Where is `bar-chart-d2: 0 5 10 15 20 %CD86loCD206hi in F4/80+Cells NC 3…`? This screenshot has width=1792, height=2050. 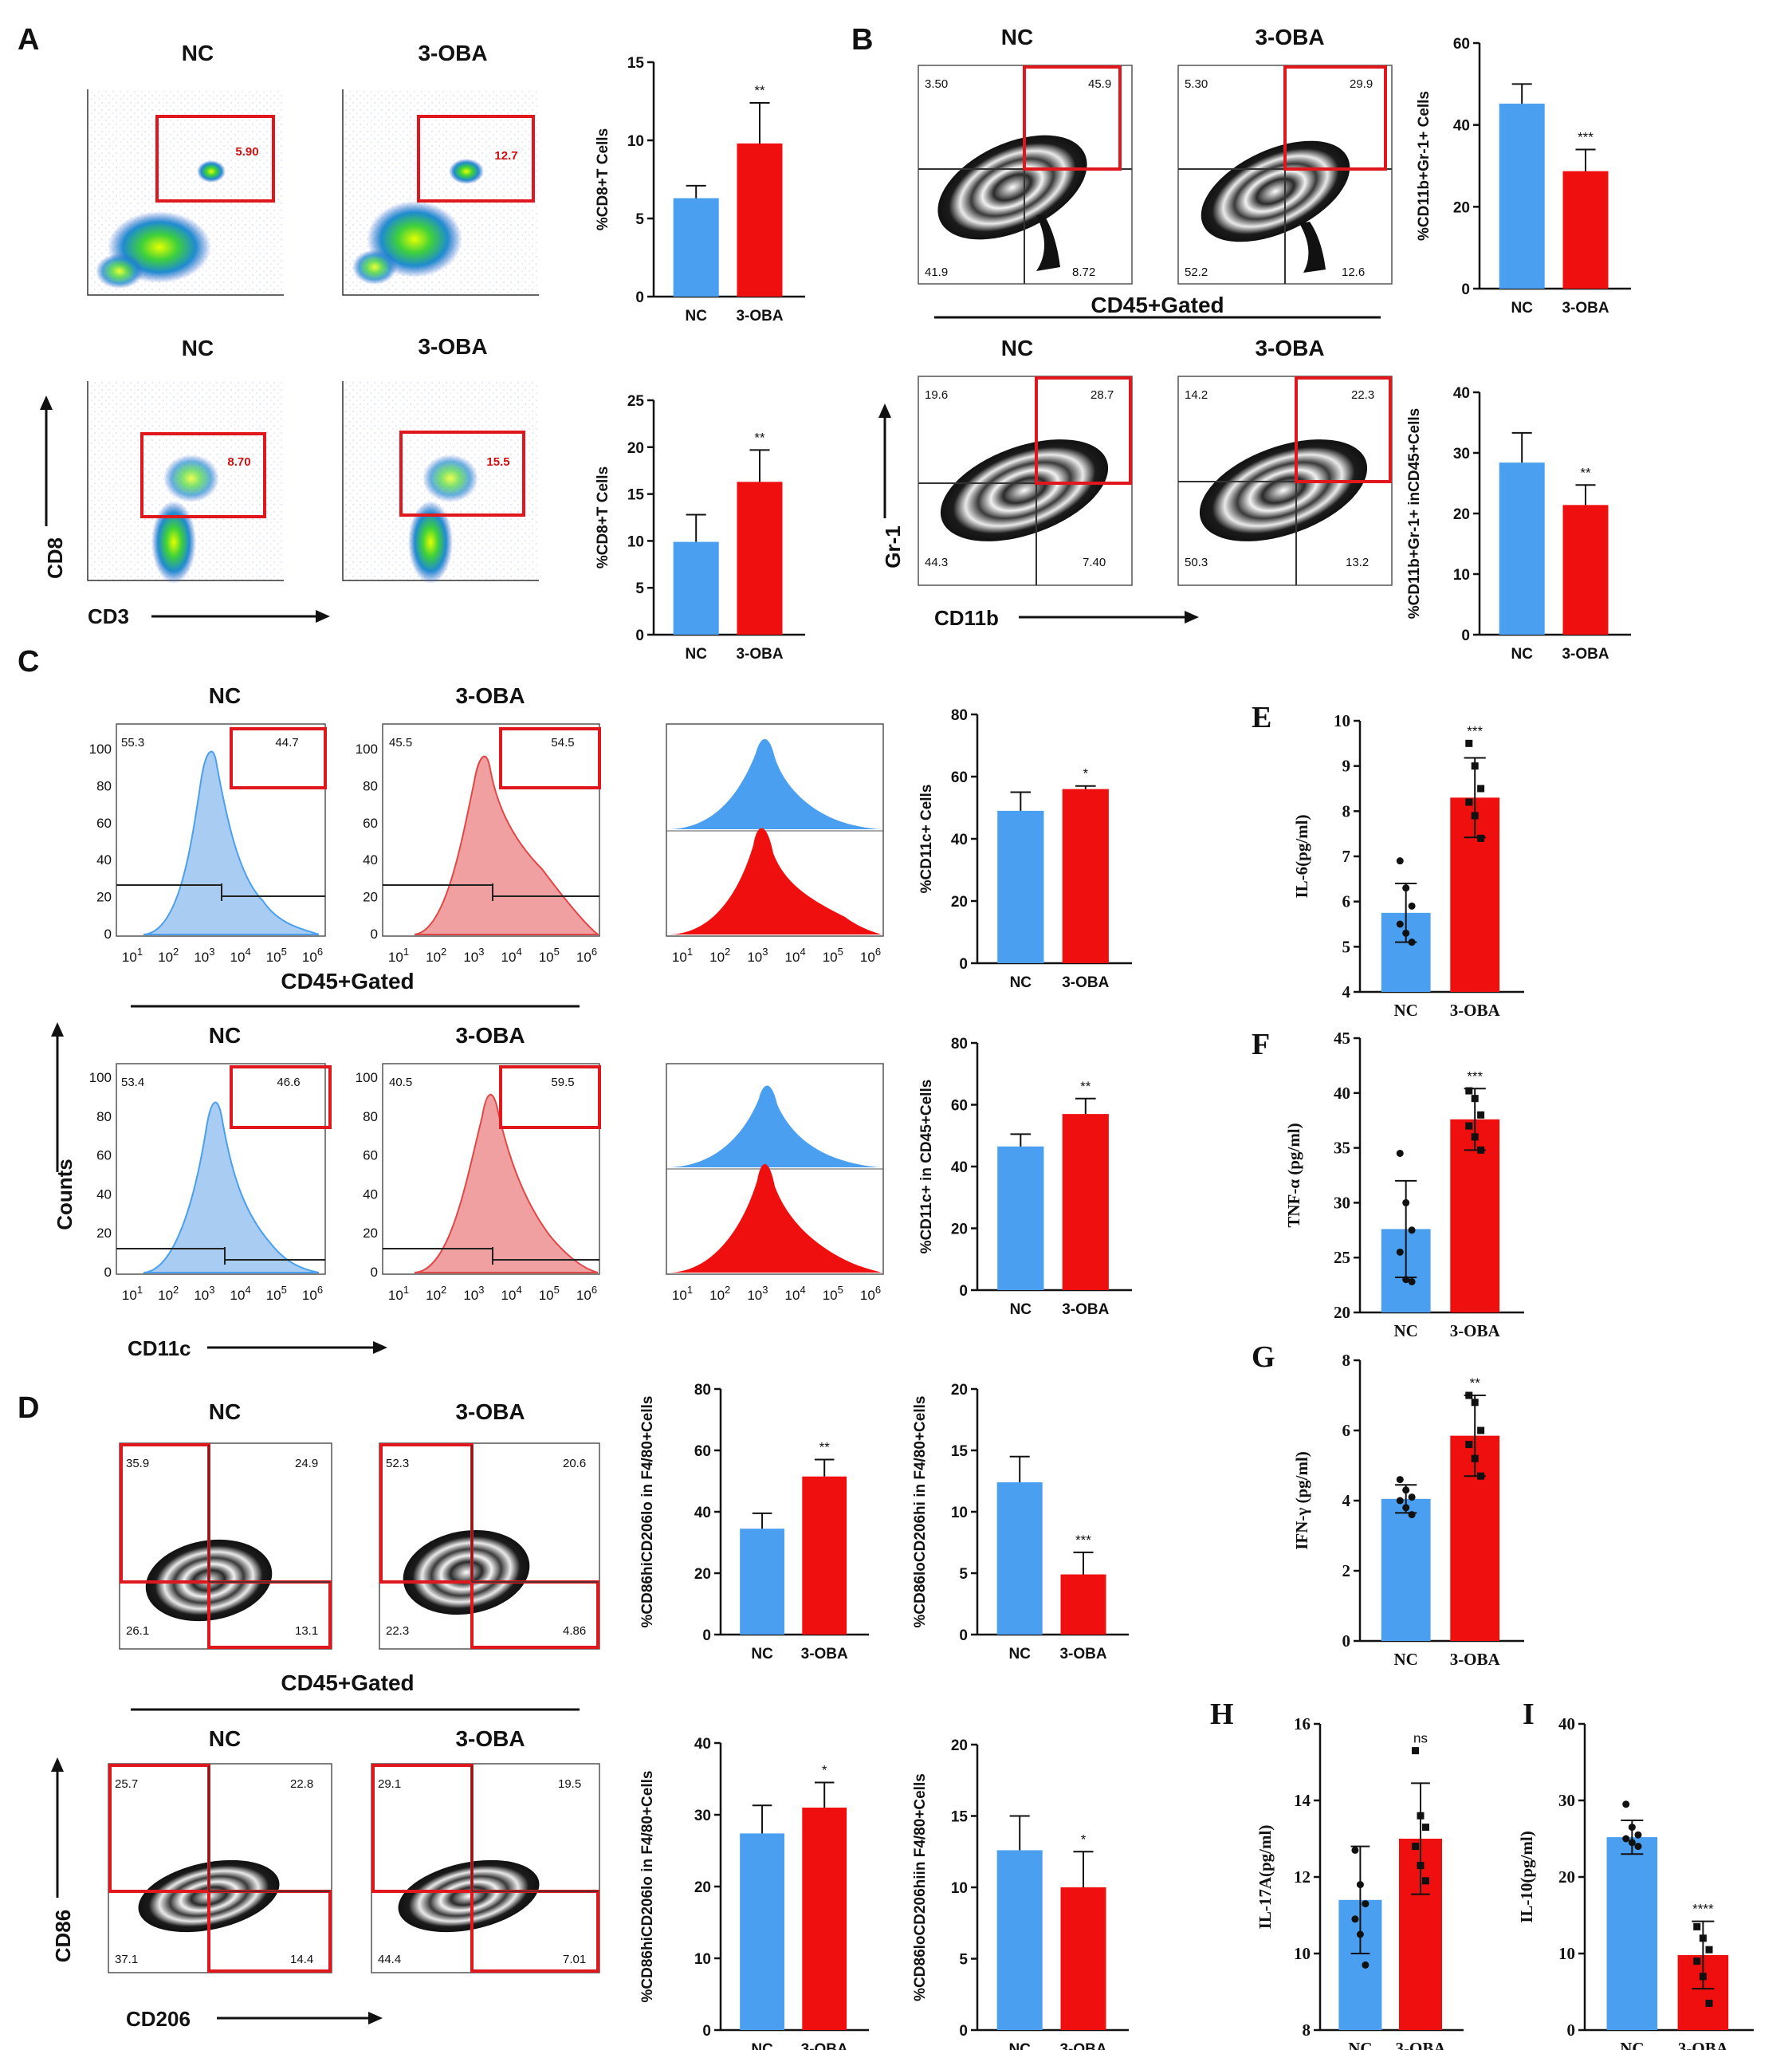
bar-chart-d2: 0 5 10 15 20 %CD86loCD206hi in F4/80+Cells NC 3… is located at coordinates (1021, 1522).